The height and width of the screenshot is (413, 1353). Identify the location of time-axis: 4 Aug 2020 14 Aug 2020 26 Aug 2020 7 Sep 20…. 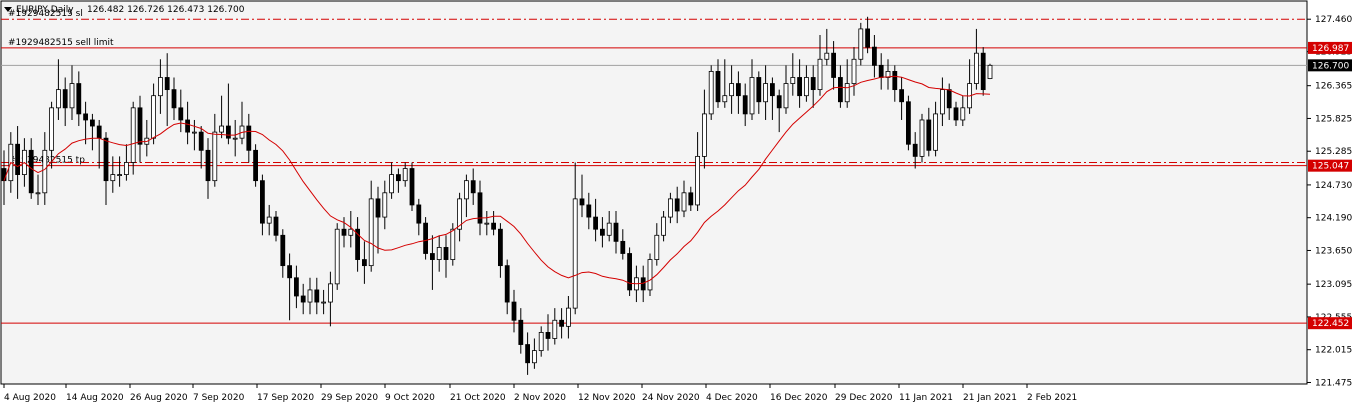
(540, 393).